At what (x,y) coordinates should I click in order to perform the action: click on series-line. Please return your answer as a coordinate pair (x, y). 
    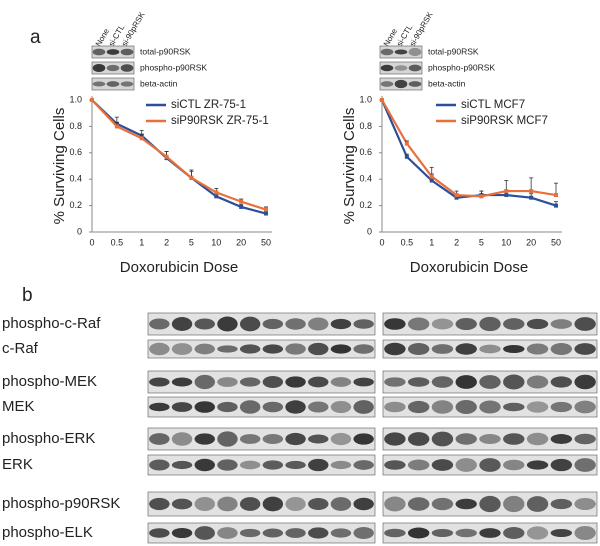
    Looking at the image, I should click on (179, 155).